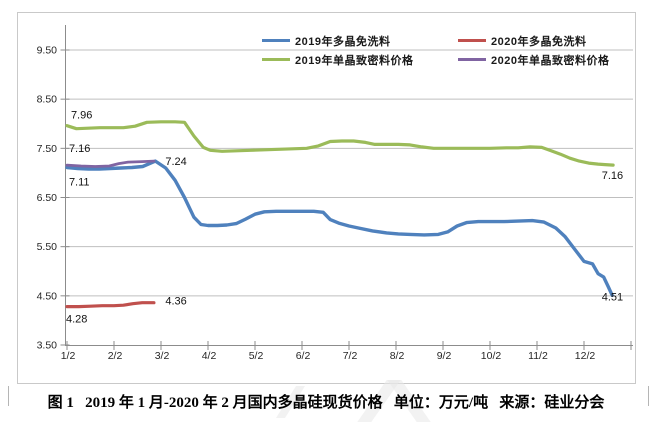  Describe the element at coordinates (76, 320) in the screenshot. I see `point-label: 4.28` at that location.